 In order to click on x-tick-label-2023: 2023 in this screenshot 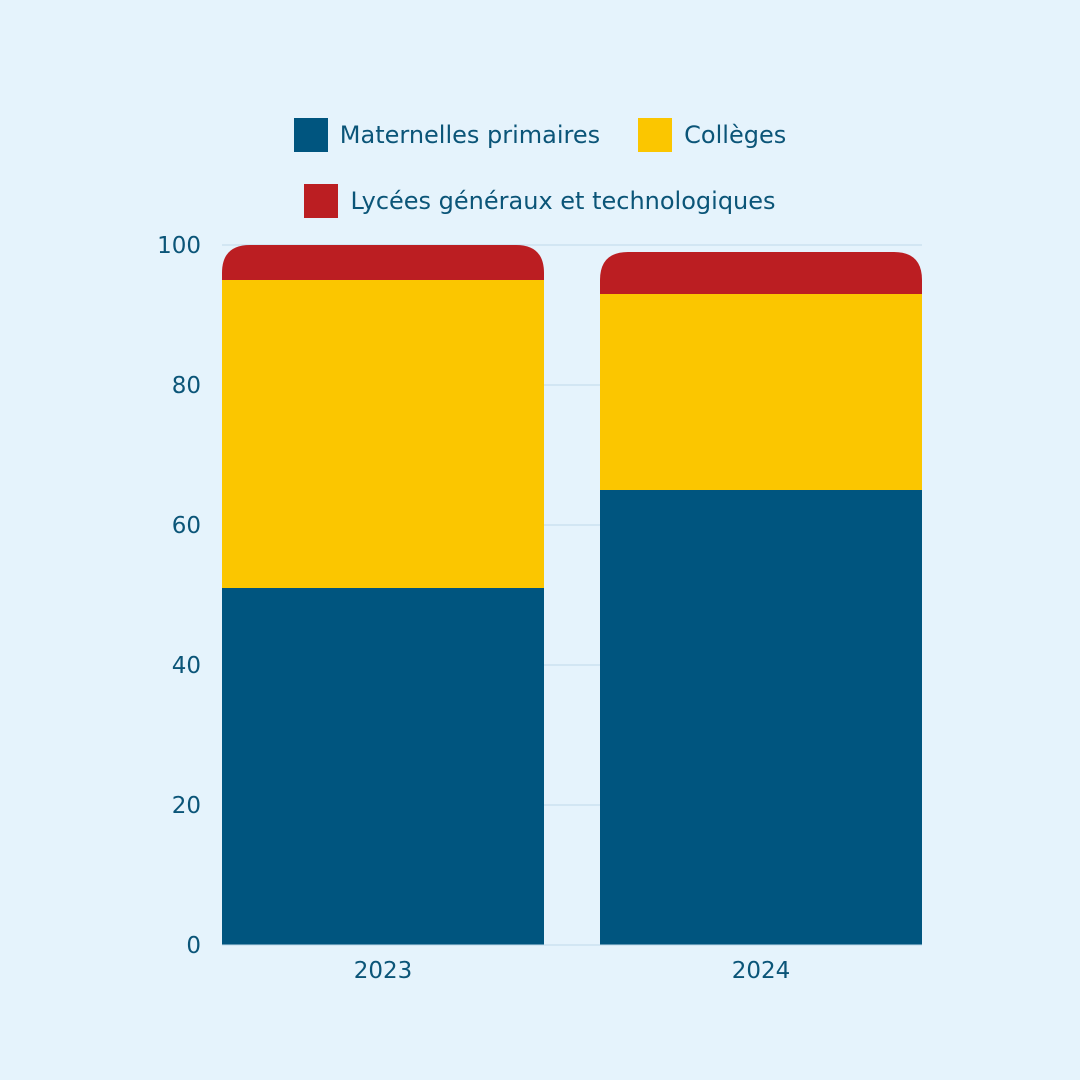, I will do `click(383, 971)`.